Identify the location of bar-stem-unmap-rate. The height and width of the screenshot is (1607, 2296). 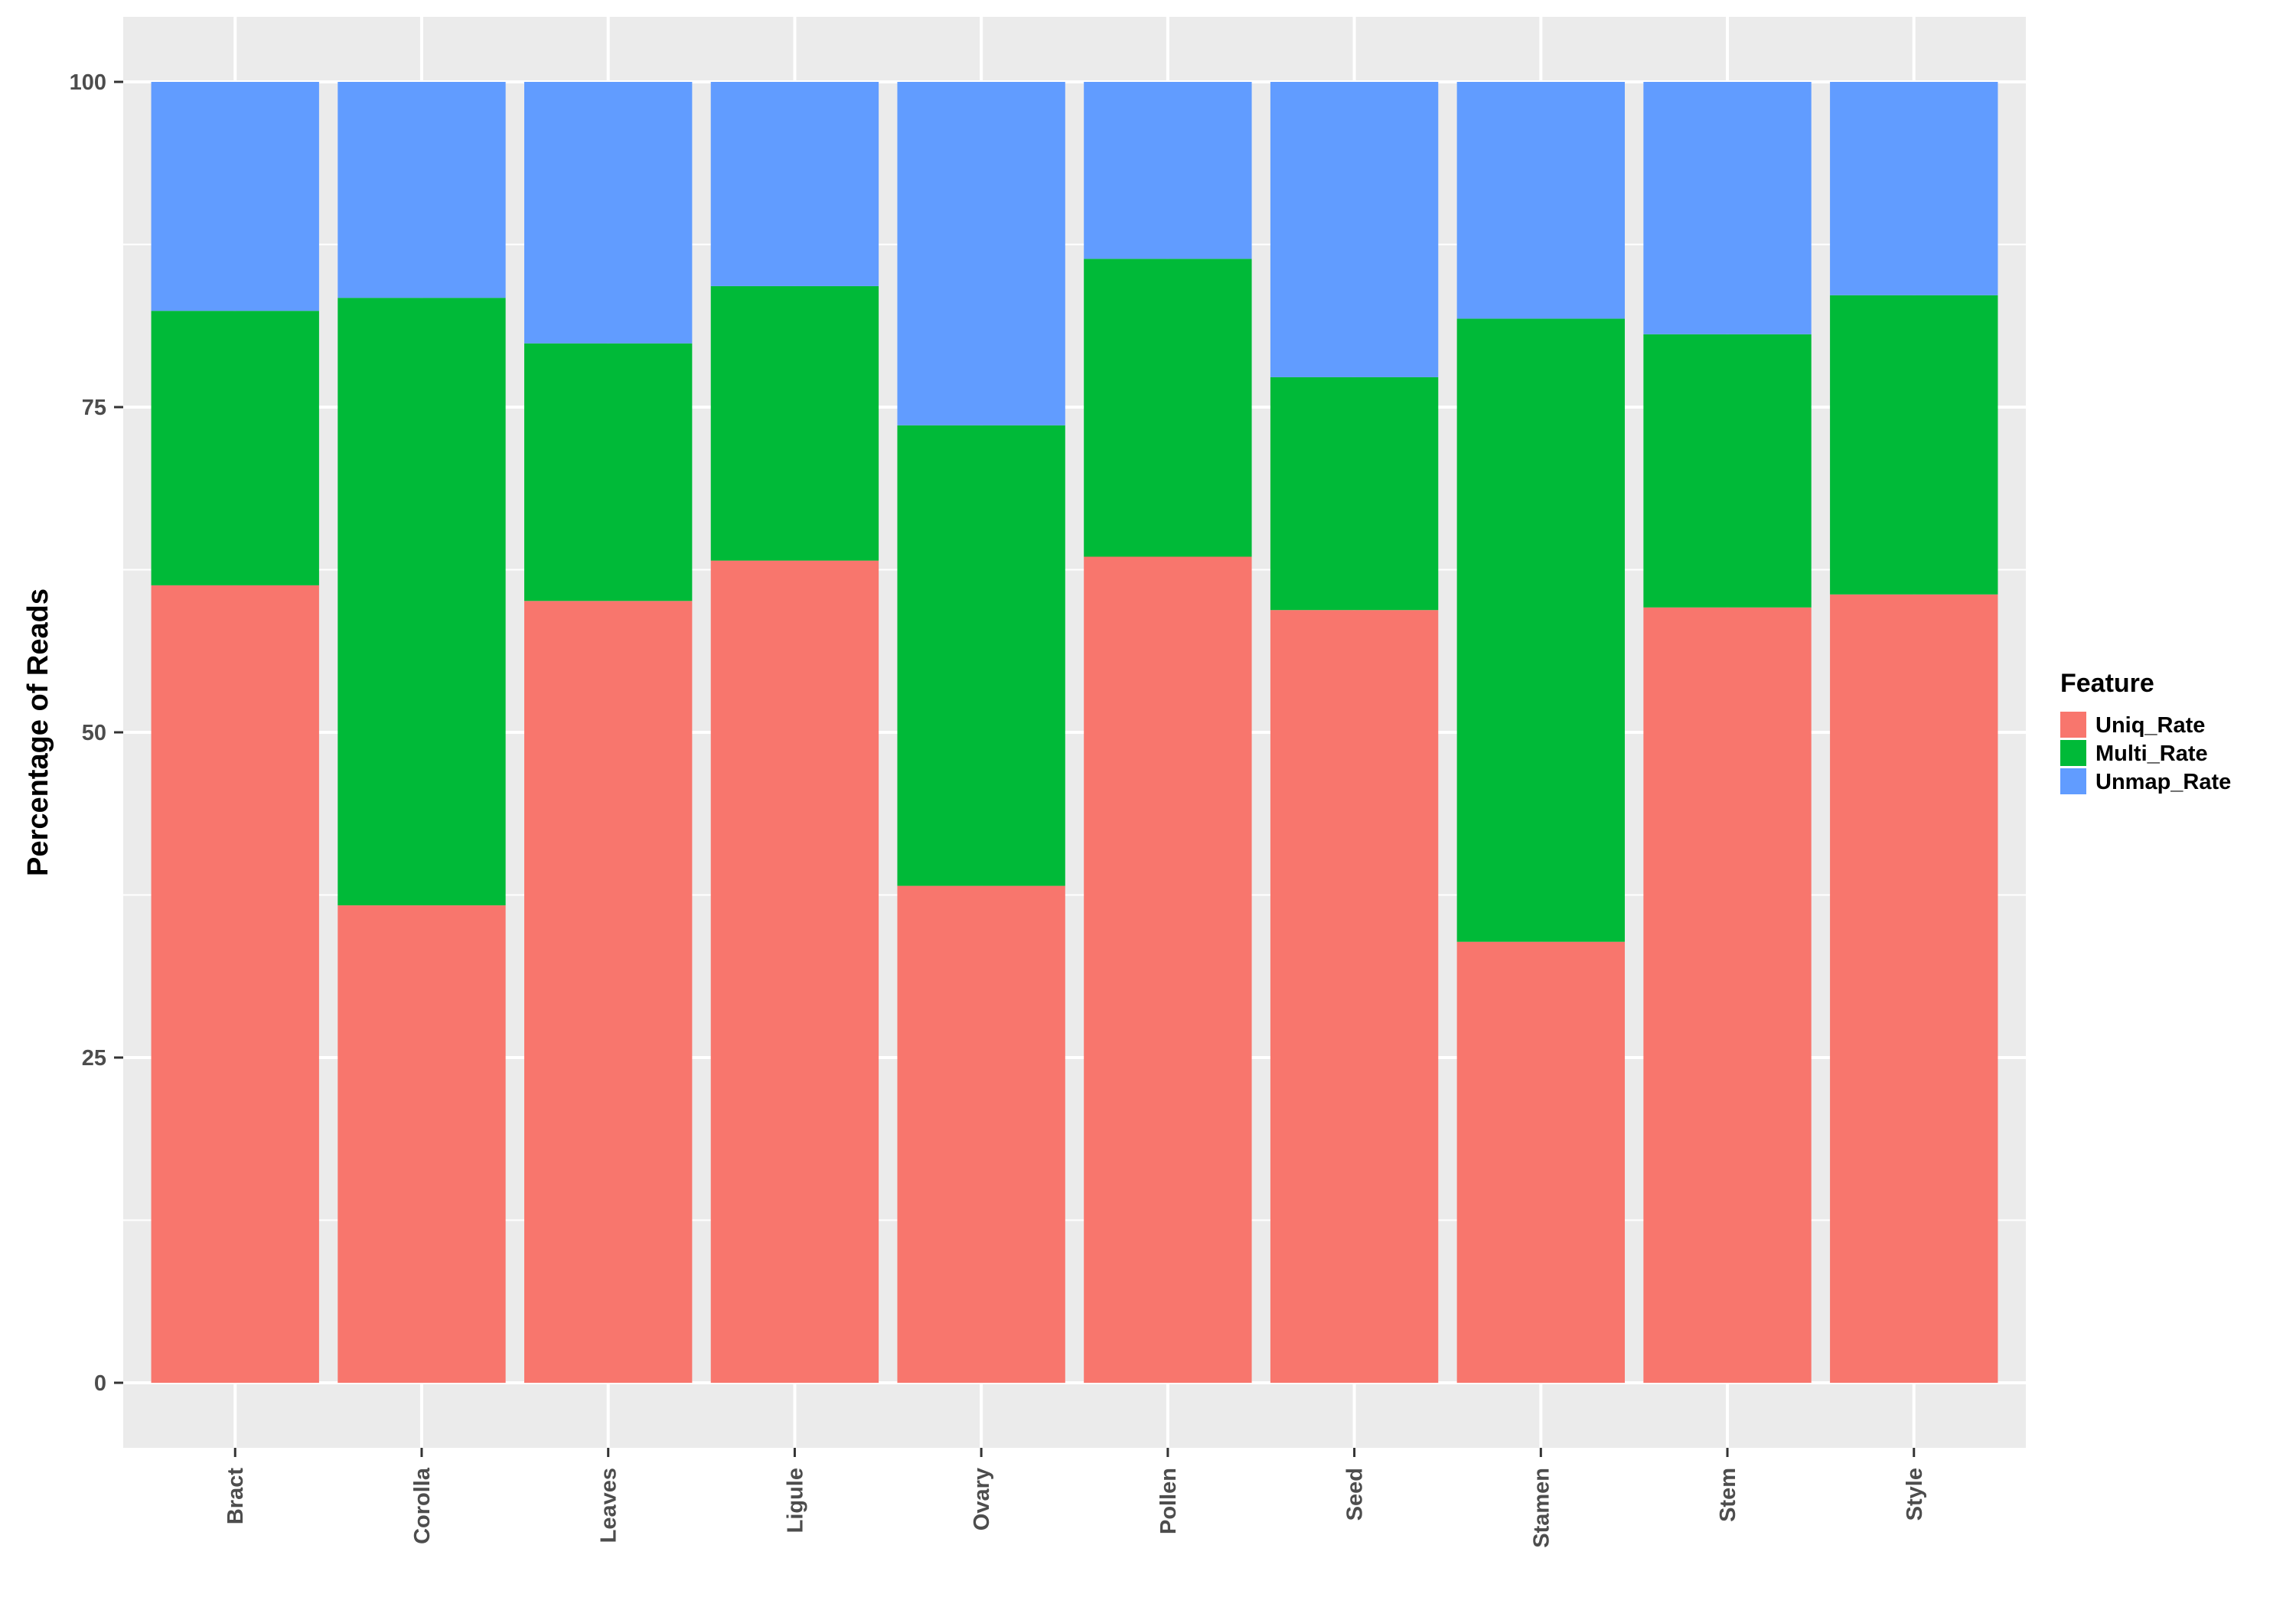
(1727, 208).